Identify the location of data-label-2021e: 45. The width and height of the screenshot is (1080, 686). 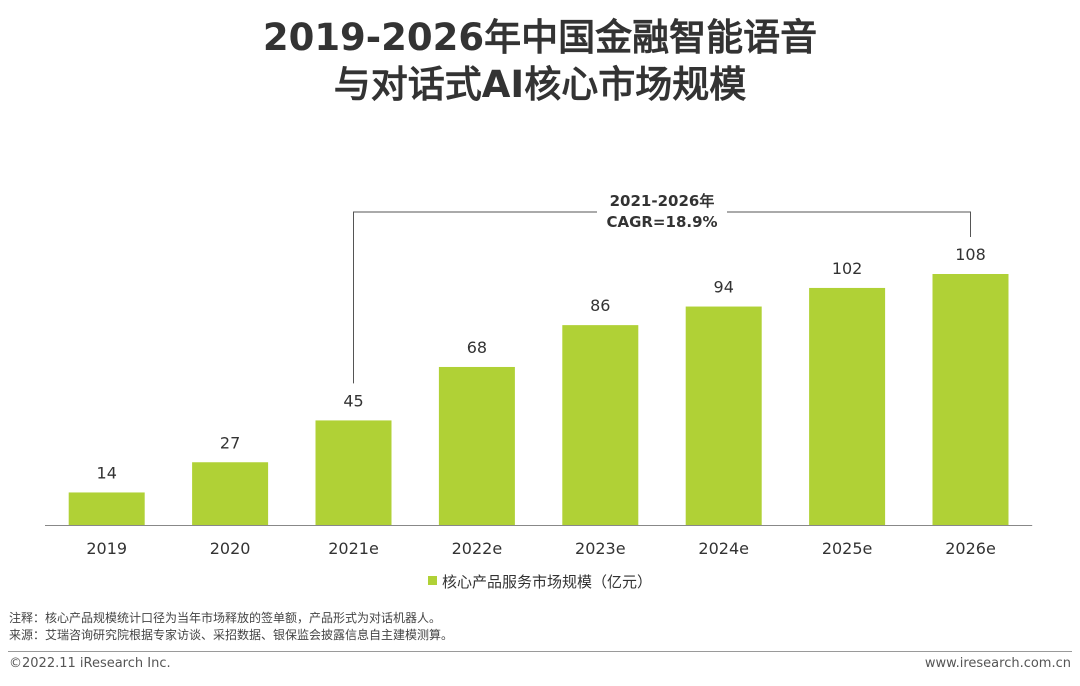
(353, 400).